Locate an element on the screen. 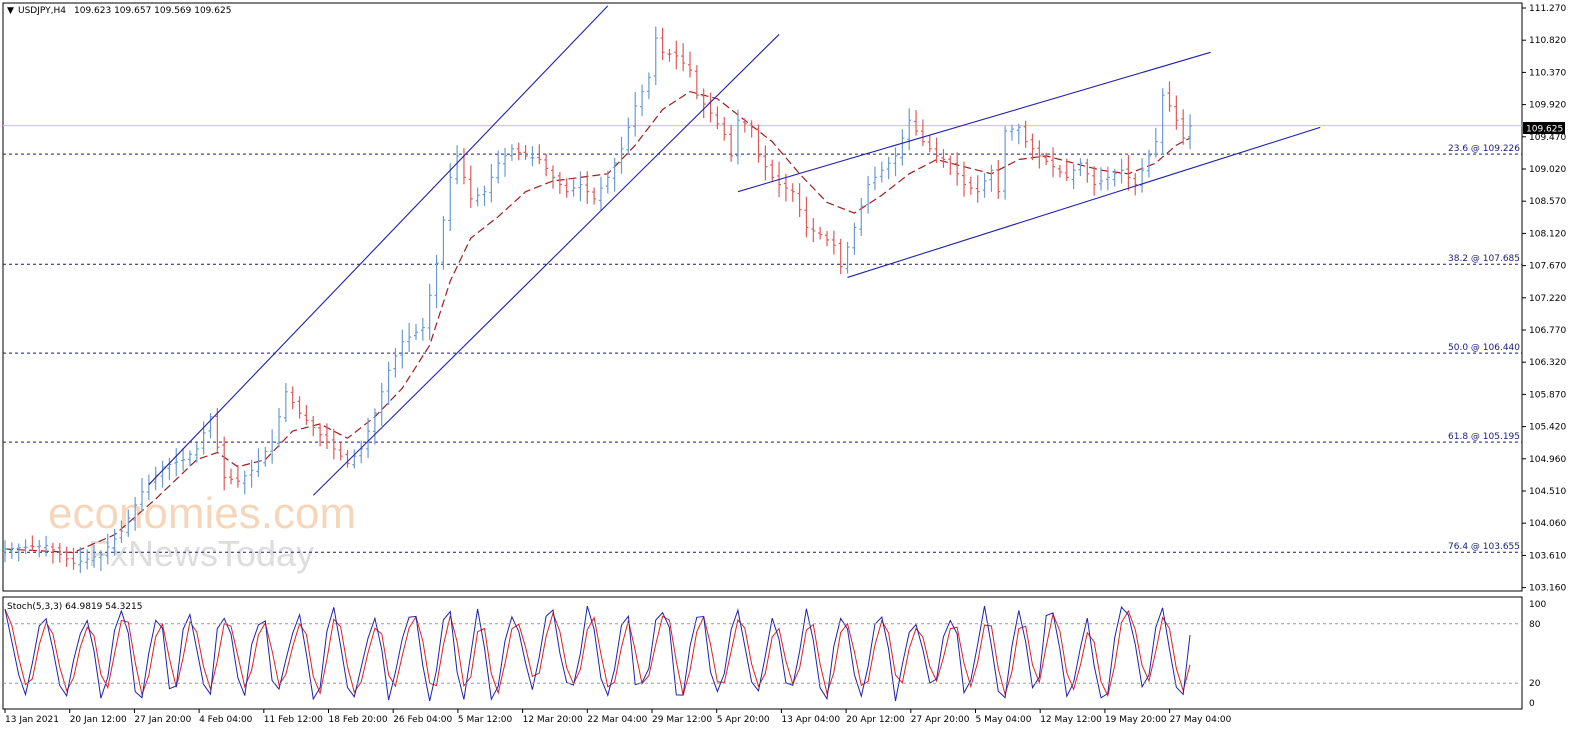 The image size is (1596, 743). time-tick-label: 26 Feb 04:00 is located at coordinates (422, 720).